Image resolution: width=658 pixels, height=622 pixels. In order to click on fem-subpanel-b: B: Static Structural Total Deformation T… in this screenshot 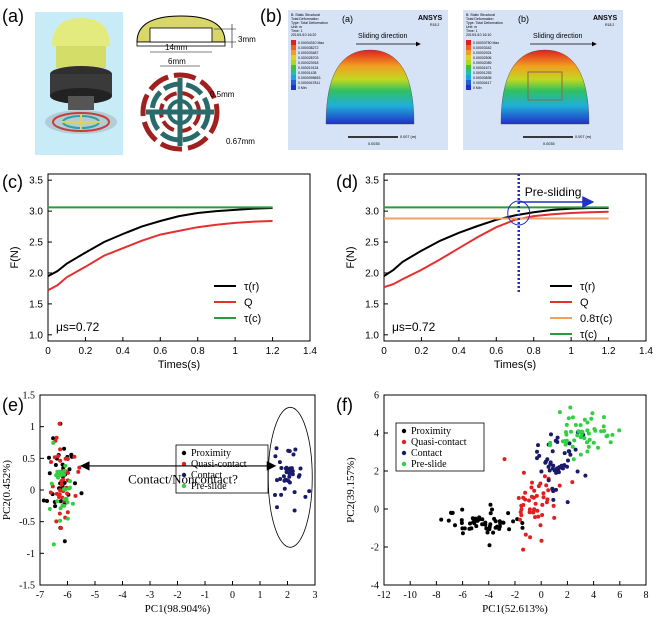, I will do `click(543, 80)`.